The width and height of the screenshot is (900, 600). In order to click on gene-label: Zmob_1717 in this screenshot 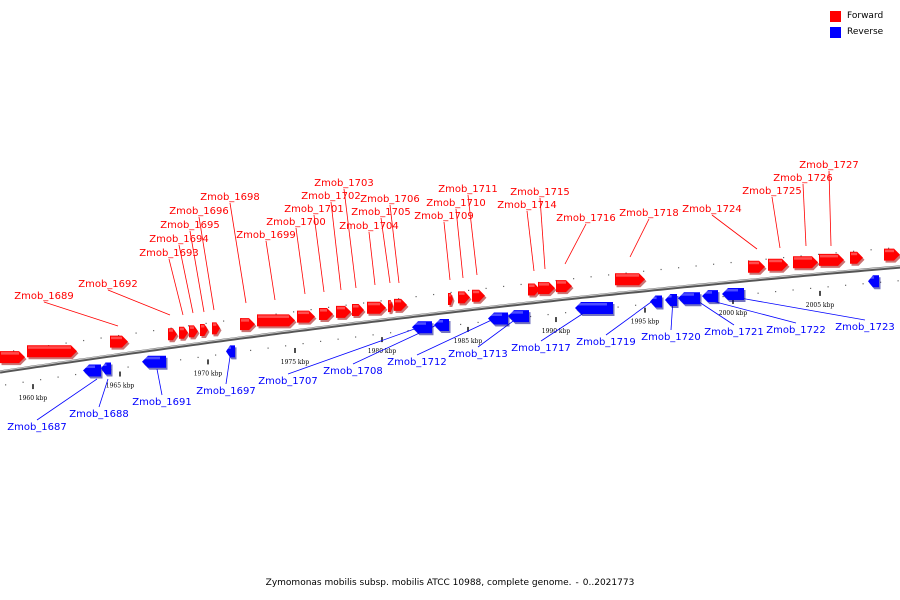, I will do `click(541, 348)`.